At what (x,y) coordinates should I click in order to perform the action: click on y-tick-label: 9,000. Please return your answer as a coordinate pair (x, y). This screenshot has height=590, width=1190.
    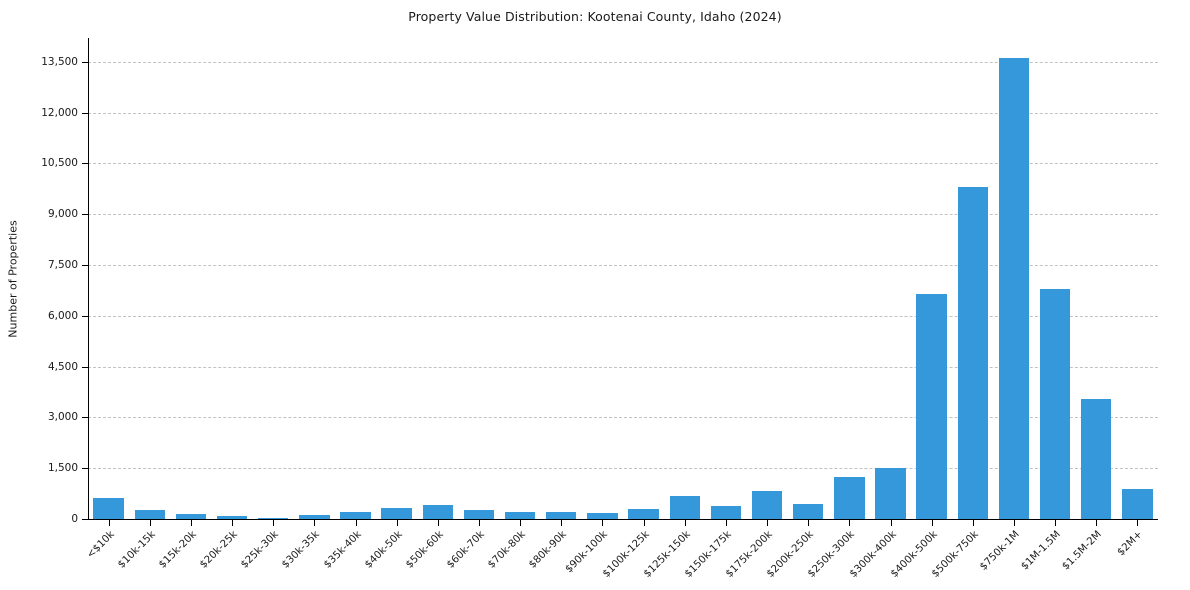
    Looking at the image, I should click on (62, 214).